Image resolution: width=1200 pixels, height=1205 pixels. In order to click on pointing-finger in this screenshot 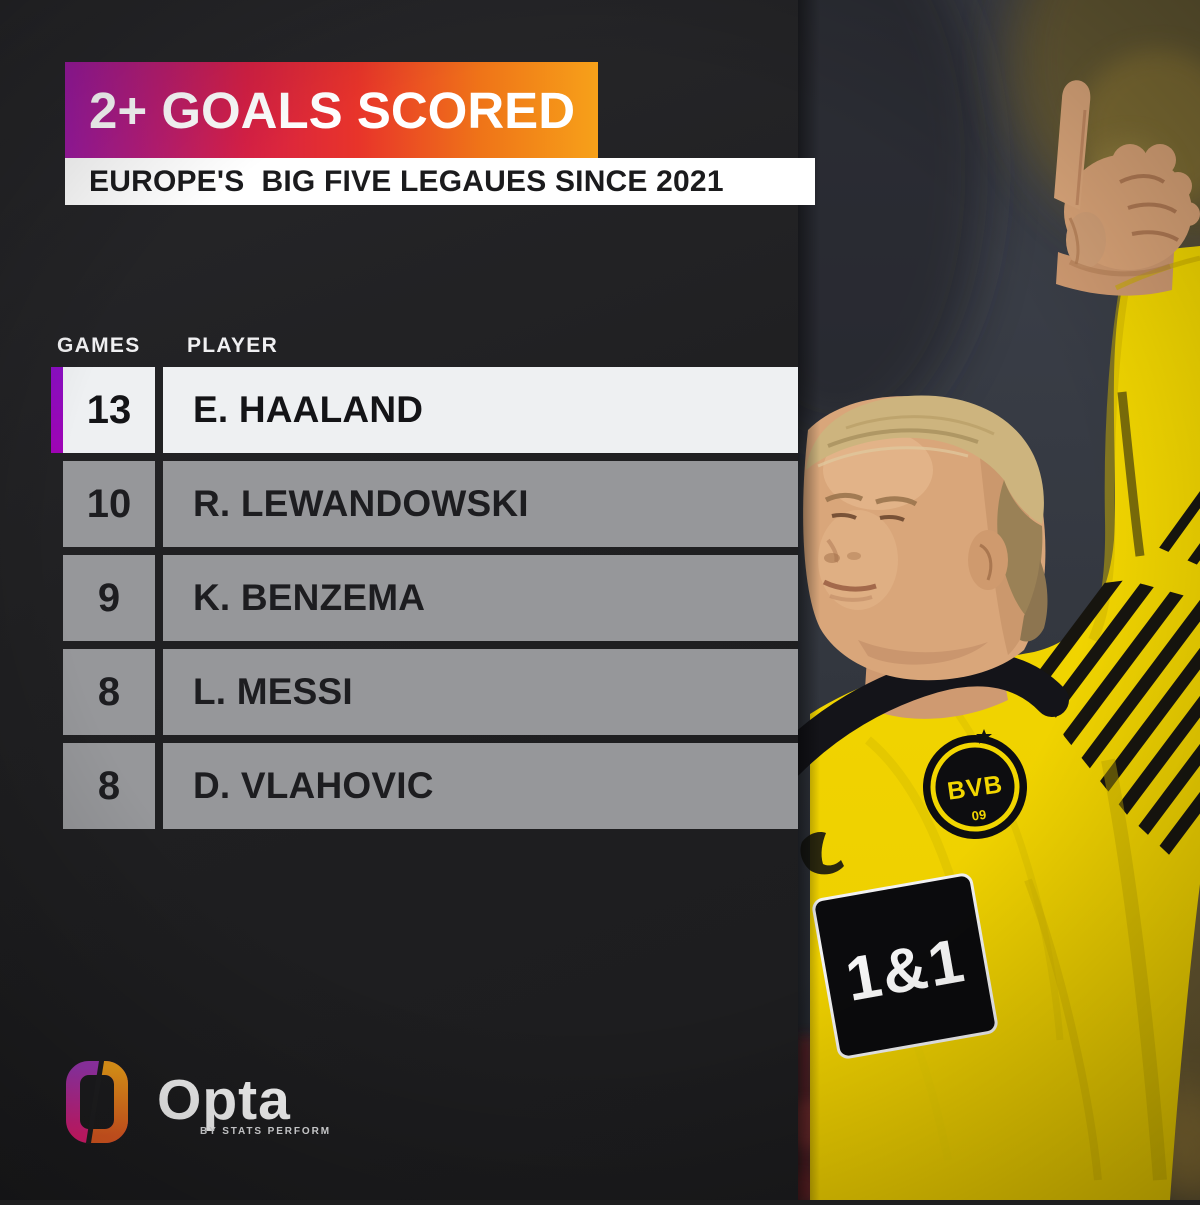, I will do `click(1072, 145)`.